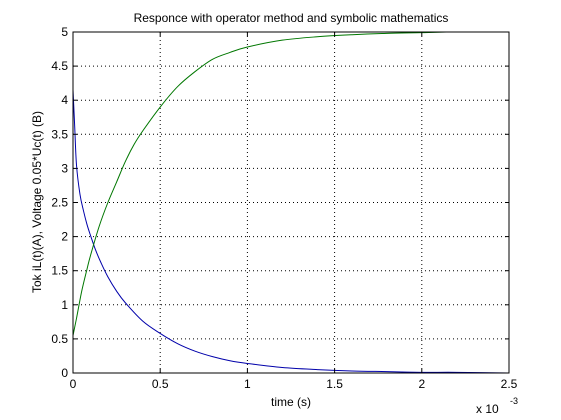 Image resolution: width=561 pixels, height=420 pixels. Describe the element at coordinates (247, 384) in the screenshot. I see `x-tick-label: 1` at that location.